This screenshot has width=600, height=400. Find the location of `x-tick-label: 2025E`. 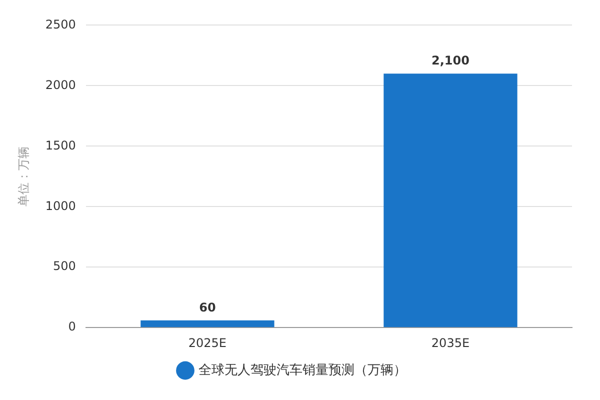

x-tick-label: 2025E is located at coordinates (207, 343).